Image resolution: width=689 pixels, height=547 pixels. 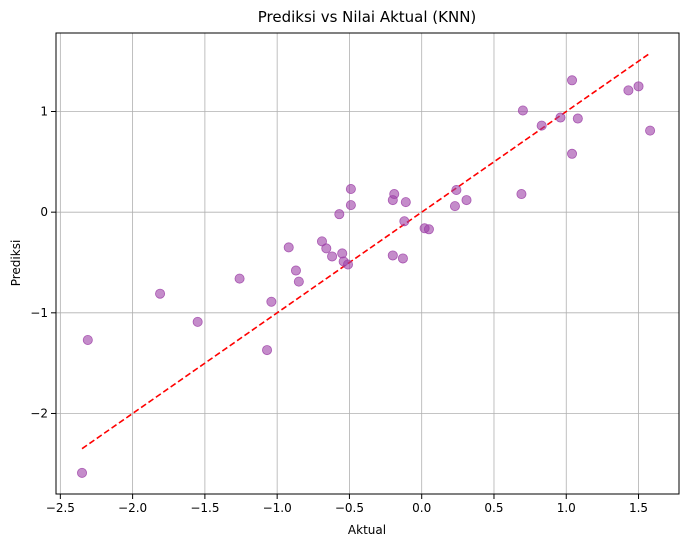 What do you see at coordinates (367, 530) in the screenshot?
I see `x-axis-label: Aktual` at bounding box center [367, 530].